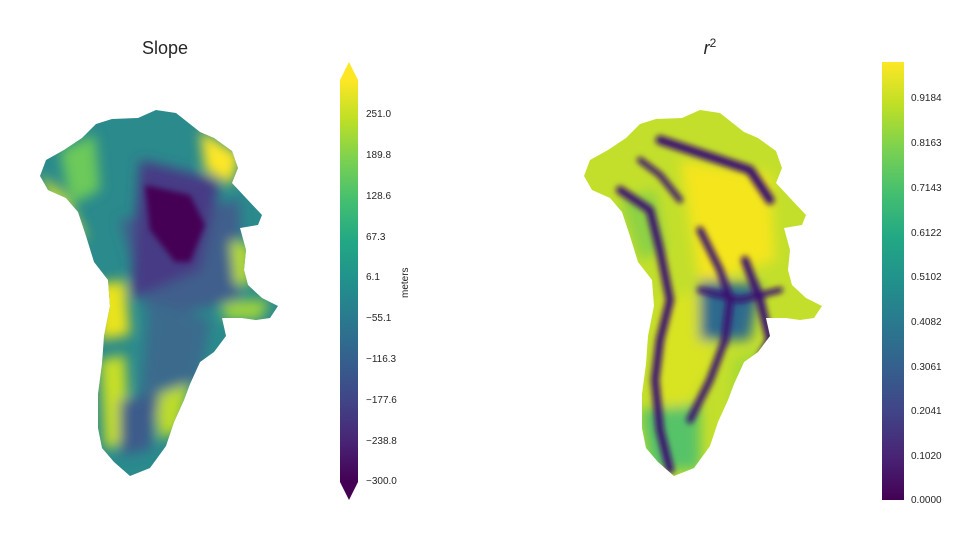 The width and height of the screenshot is (979, 551). What do you see at coordinates (379, 155) in the screenshot?
I see `slope-tick: 189.8` at bounding box center [379, 155].